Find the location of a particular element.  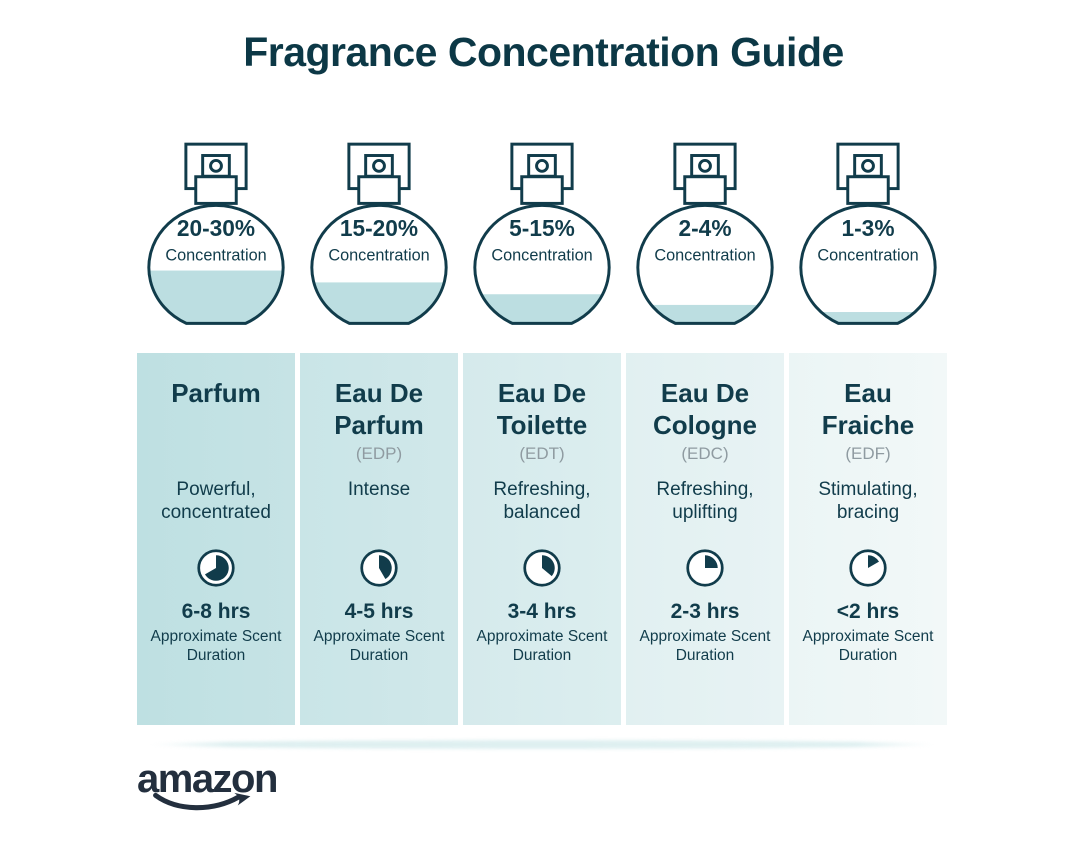

column-abbr: (EDF) is located at coordinates (868, 453).